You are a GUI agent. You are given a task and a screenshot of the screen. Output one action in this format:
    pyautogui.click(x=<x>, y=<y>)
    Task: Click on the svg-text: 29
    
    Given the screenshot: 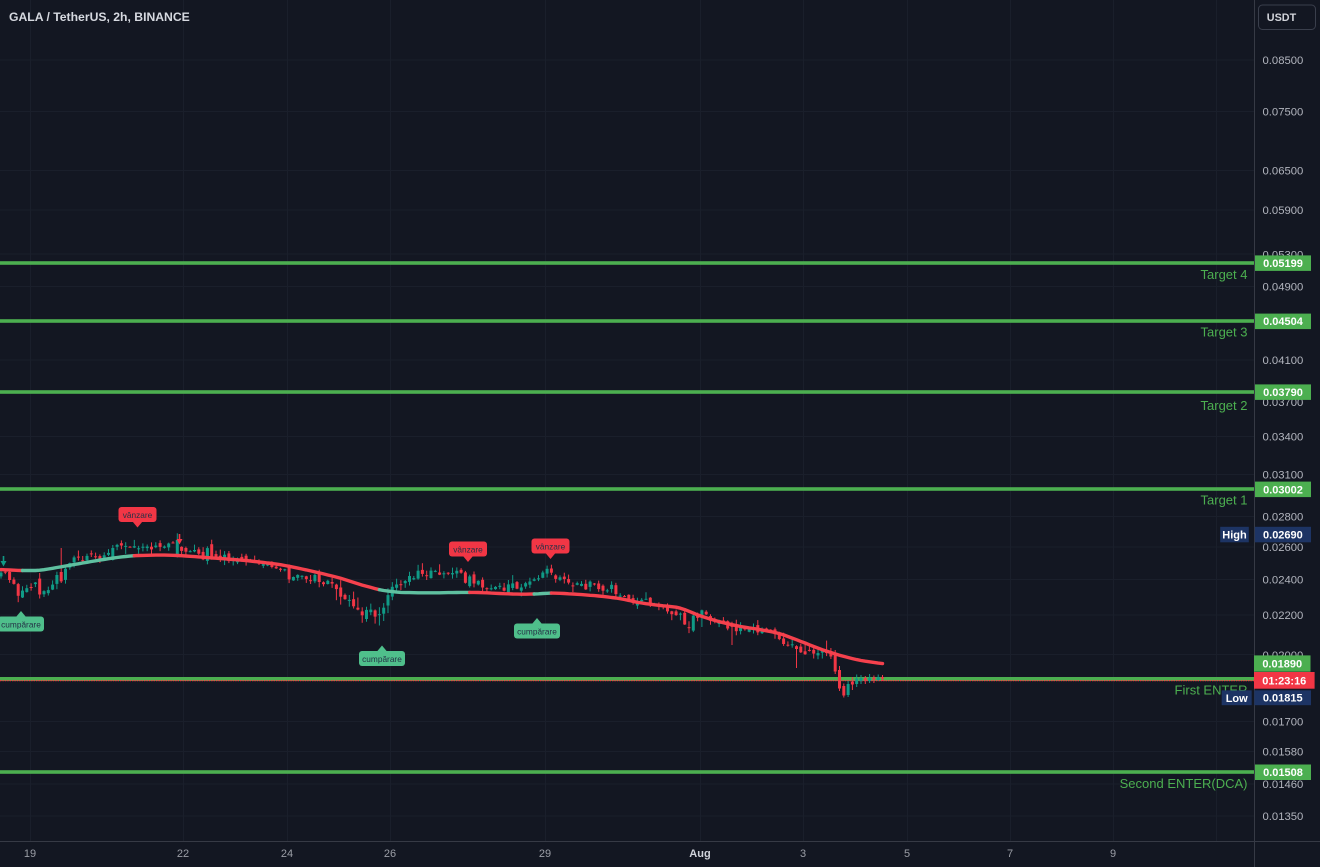 What is the action you would take?
    pyautogui.click(x=545, y=854)
    